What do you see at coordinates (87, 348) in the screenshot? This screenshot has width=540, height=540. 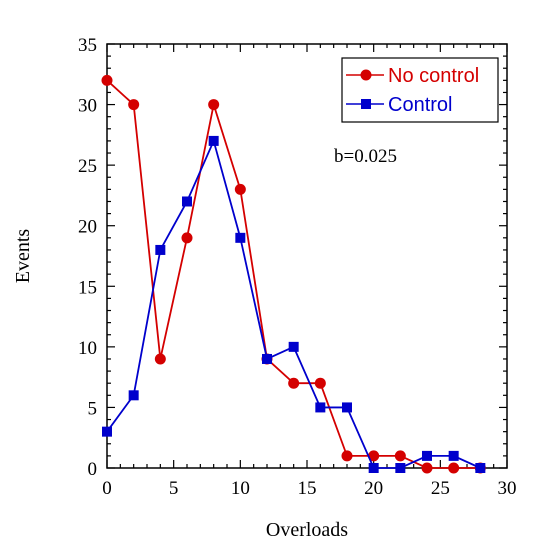 I see `y-tick-label: 10` at bounding box center [87, 348].